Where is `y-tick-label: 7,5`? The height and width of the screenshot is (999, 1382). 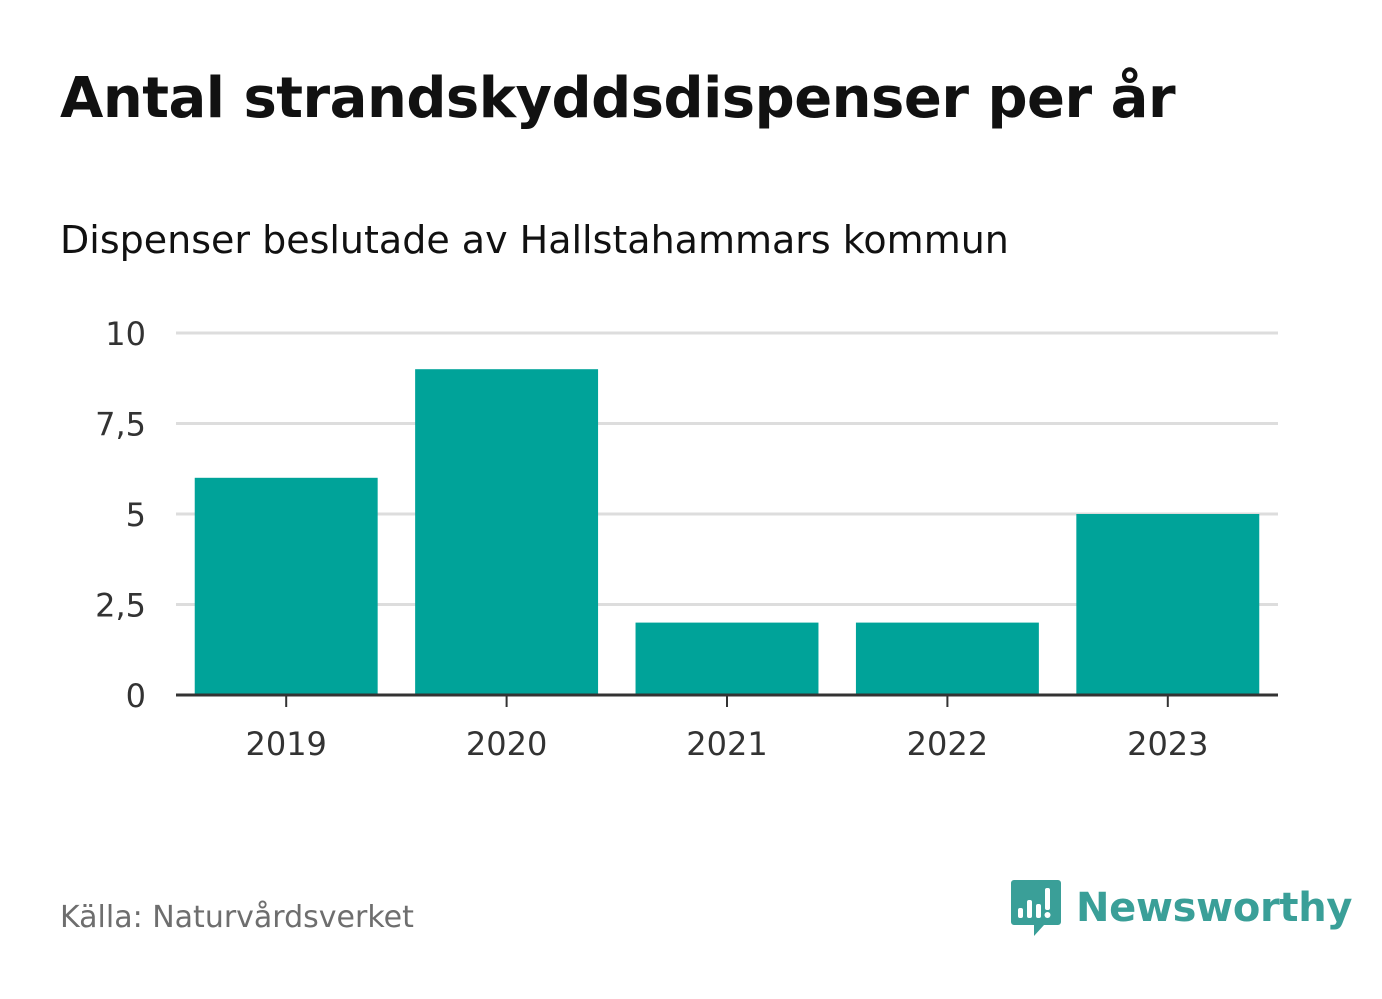 y-tick-label: 7,5 is located at coordinates (120, 425).